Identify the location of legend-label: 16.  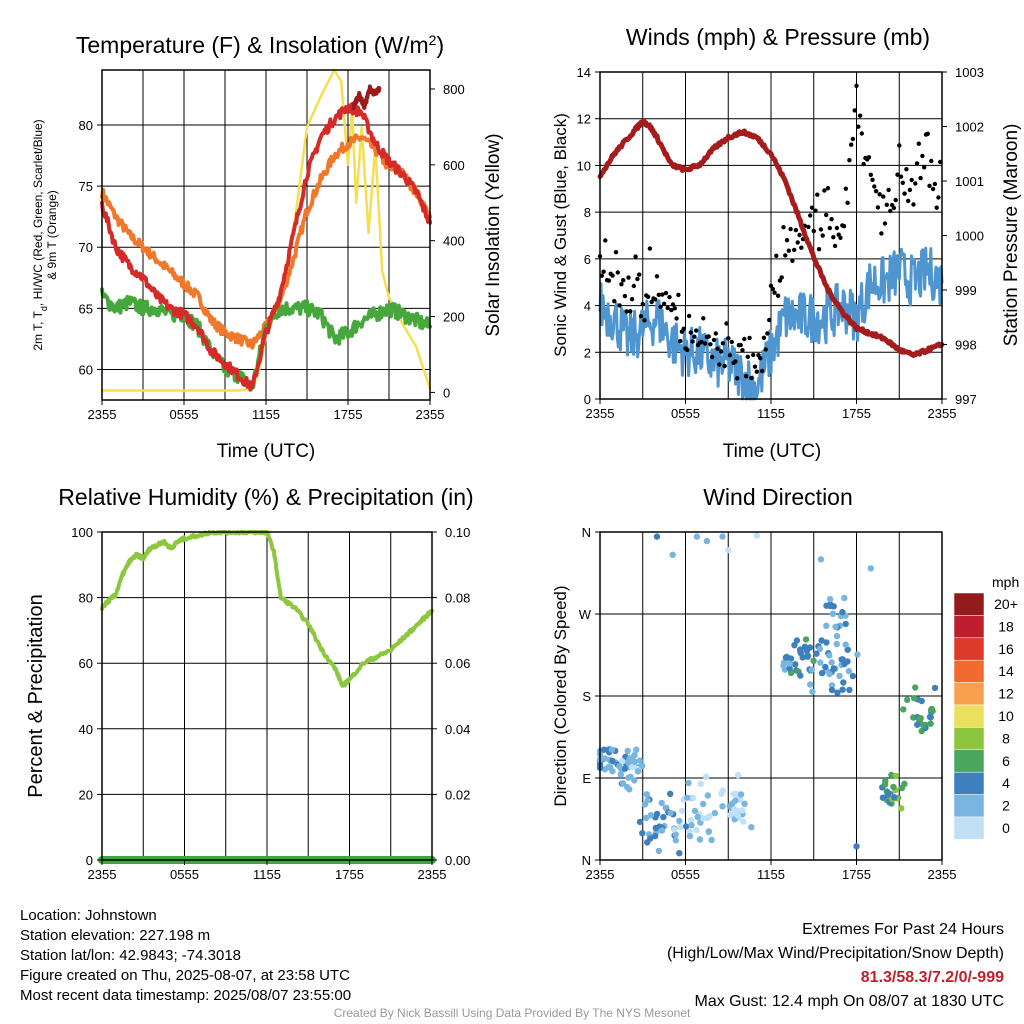
(1006, 649).